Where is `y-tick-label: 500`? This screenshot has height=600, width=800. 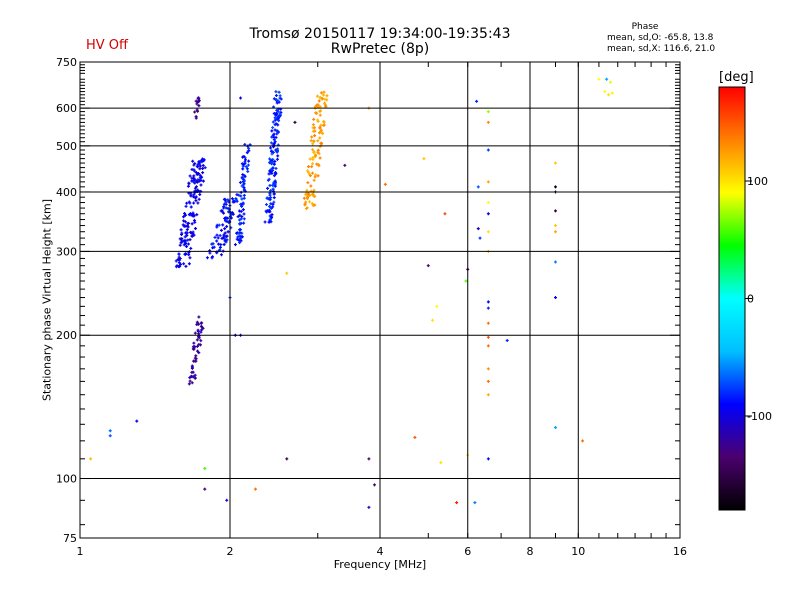 y-tick-label: 500 is located at coordinates (66, 146).